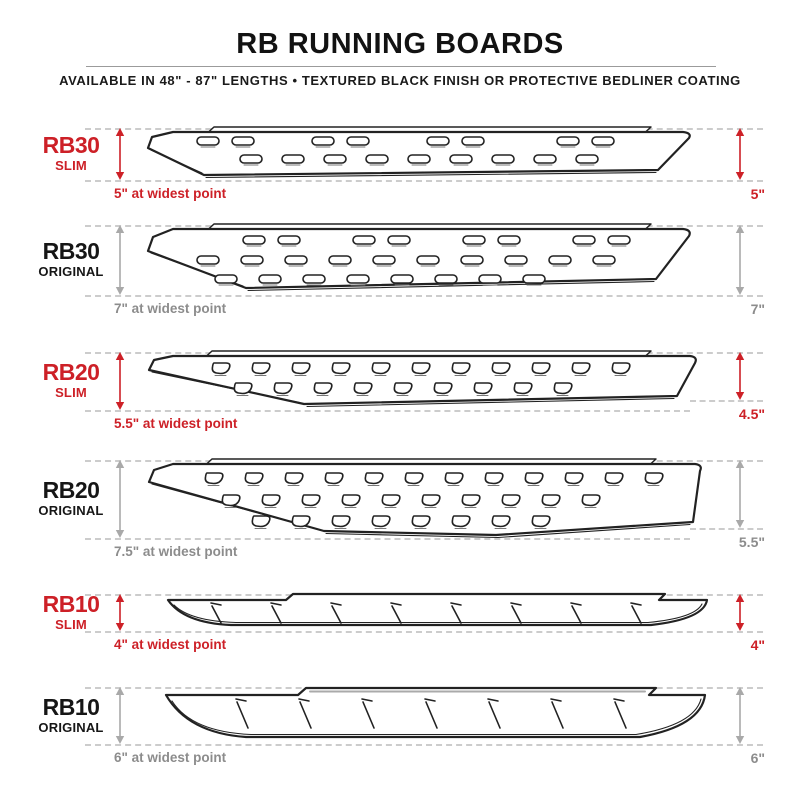 Image resolution: width=800 pixels, height=800 pixels. What do you see at coordinates (170, 193) in the screenshot?
I see `width-note: 5" at widest point` at bounding box center [170, 193].